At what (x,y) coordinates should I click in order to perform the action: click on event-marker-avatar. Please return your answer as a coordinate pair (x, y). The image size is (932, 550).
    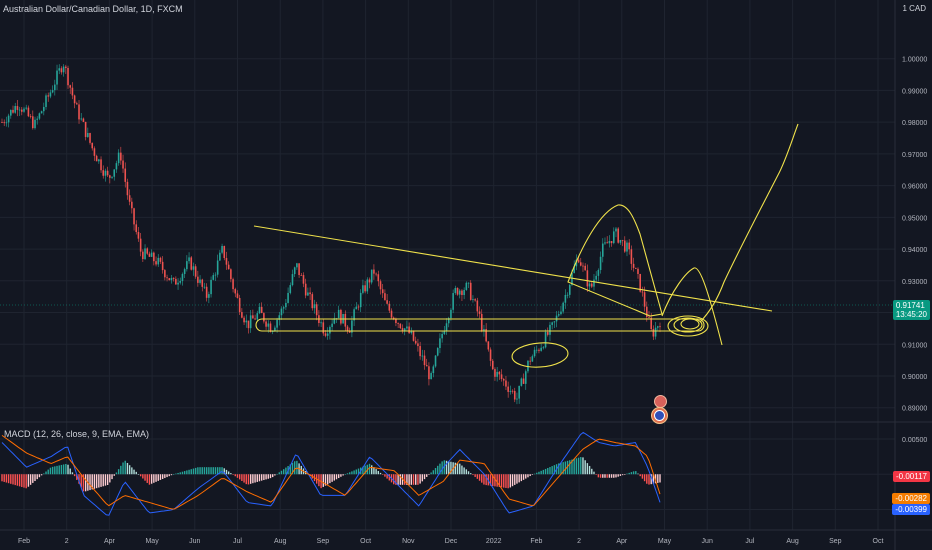
    Looking at the image, I should click on (660, 401).